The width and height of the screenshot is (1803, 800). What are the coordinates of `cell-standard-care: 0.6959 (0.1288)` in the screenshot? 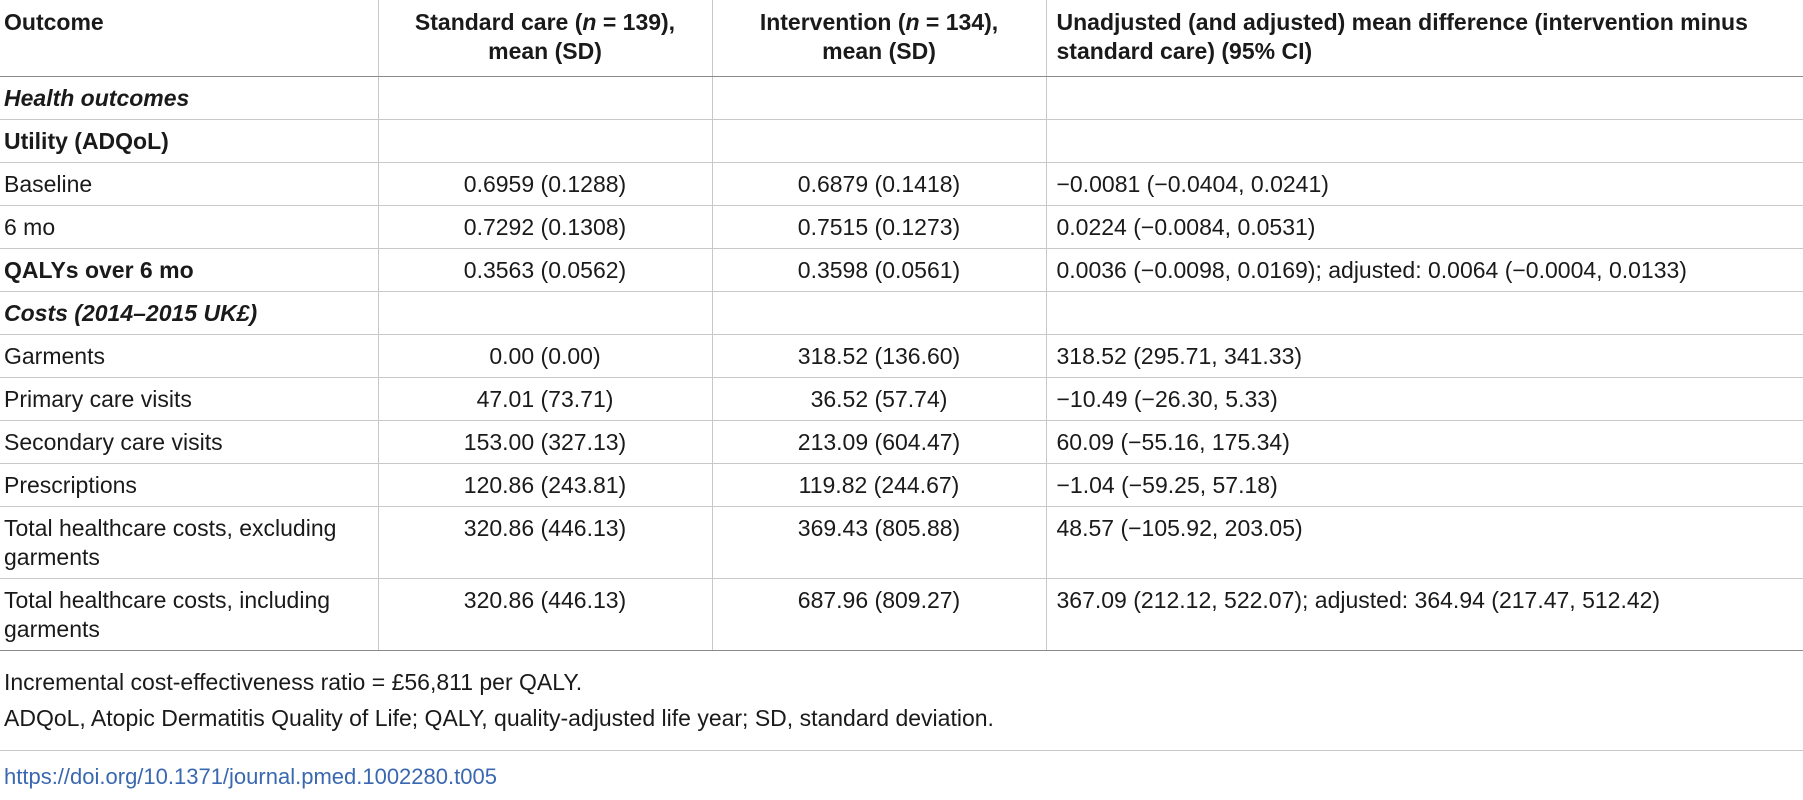 It's located at (544, 184).